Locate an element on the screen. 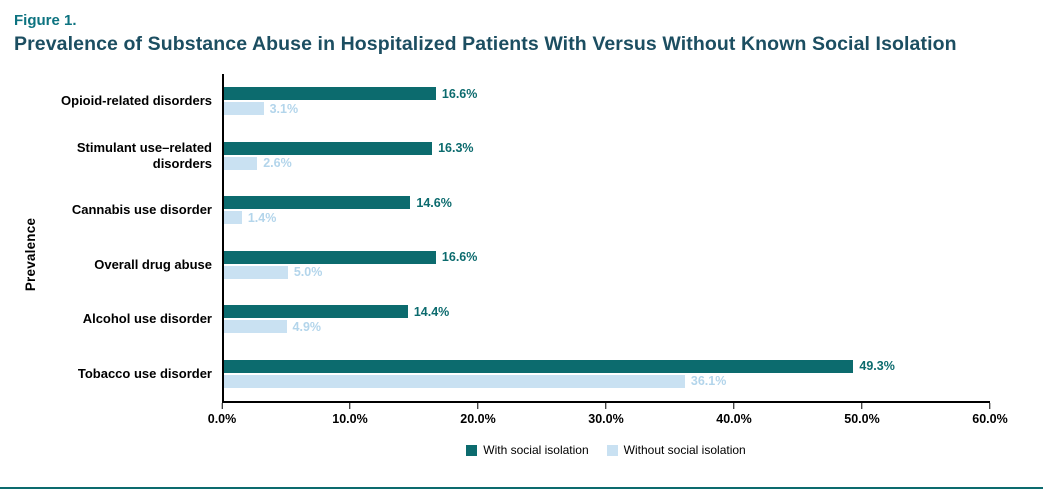 Image resolution: width=1043 pixels, height=499 pixels. value-label: 3.1% is located at coordinates (284, 108).